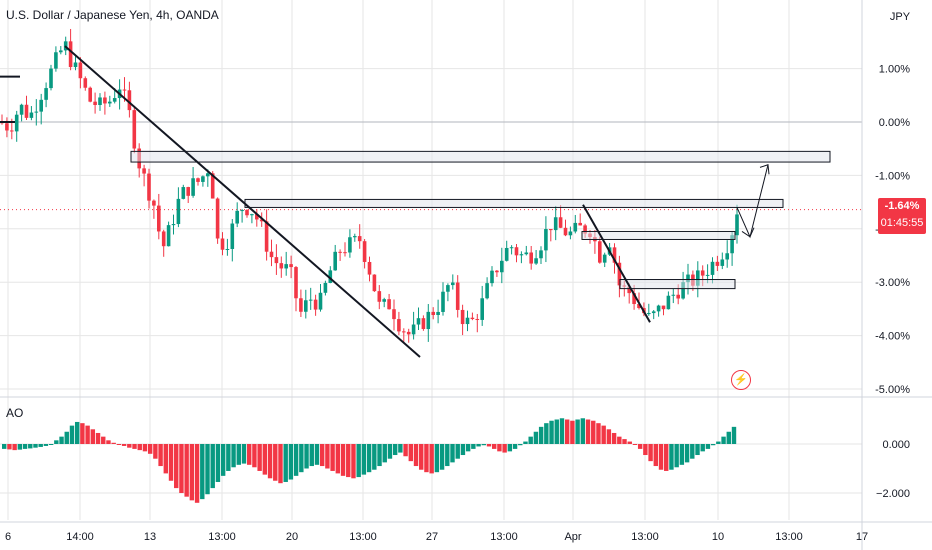 The width and height of the screenshot is (932, 550). I want to click on time-tick-label: 13:00, so click(504, 537).